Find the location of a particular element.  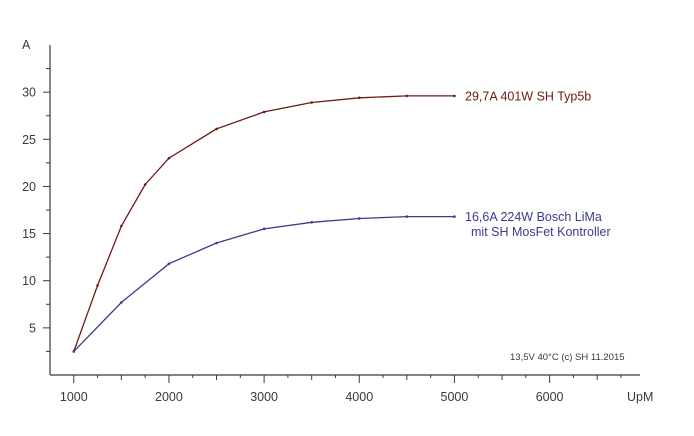

x-tick-label: 3000 is located at coordinates (264, 397).